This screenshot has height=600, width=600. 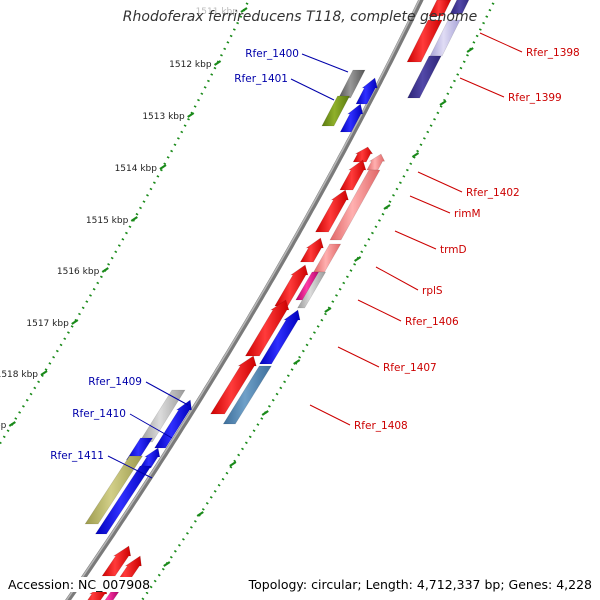 I want to click on scale-tick-label: 1516 kbp, so click(x=78, y=272).